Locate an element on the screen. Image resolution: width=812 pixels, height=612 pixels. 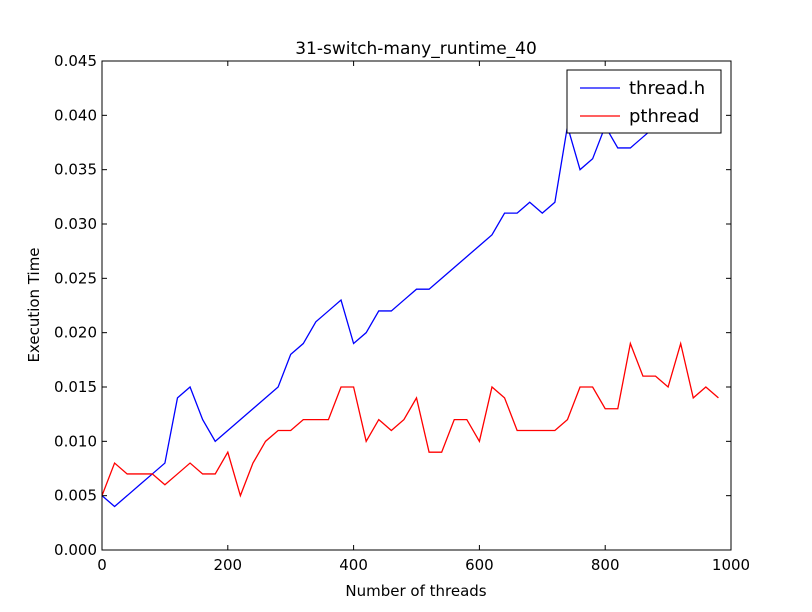
y-tick-label: 0.045 is located at coordinates (75, 61).